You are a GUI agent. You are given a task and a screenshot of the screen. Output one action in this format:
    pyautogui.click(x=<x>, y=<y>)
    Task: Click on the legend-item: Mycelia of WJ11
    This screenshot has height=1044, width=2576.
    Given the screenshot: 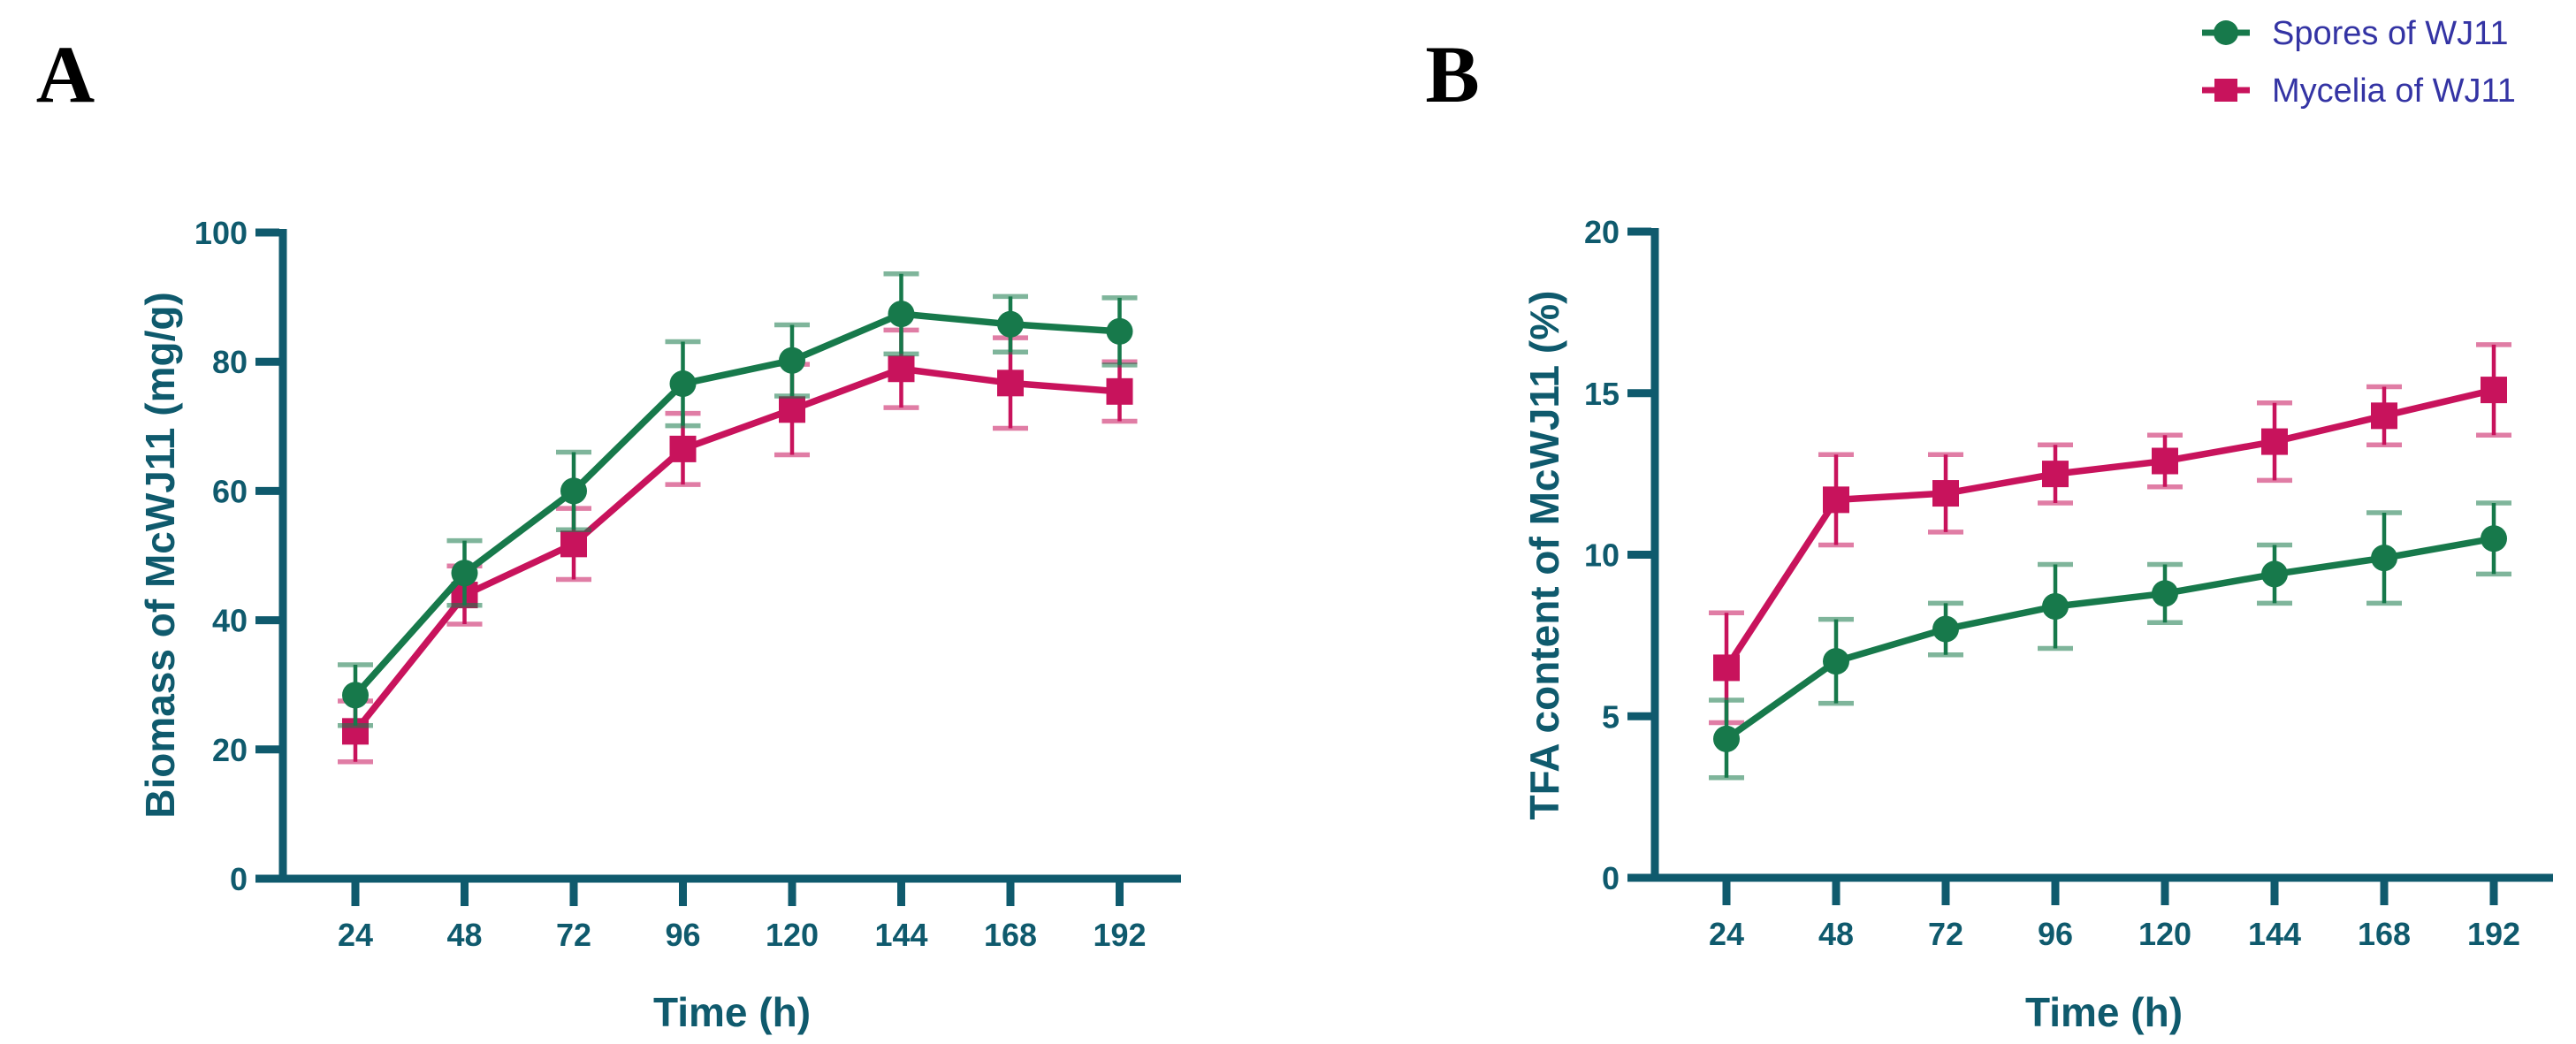 What is the action you would take?
    pyautogui.click(x=2359, y=91)
    